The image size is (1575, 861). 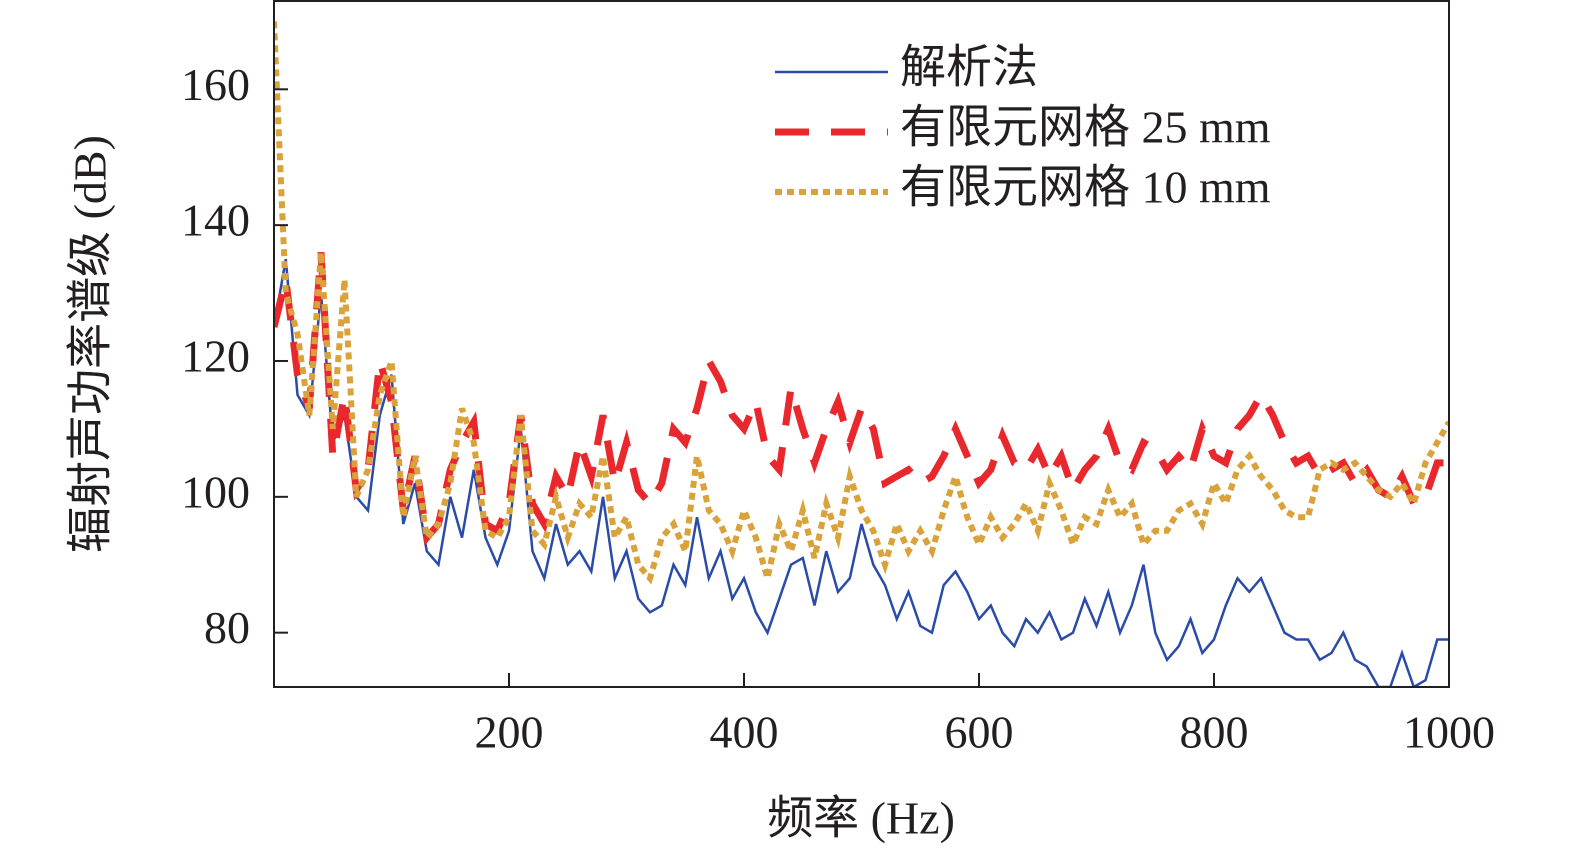 What do you see at coordinates (1449, 732) in the screenshot?
I see `x-tick-label: 1000` at bounding box center [1449, 732].